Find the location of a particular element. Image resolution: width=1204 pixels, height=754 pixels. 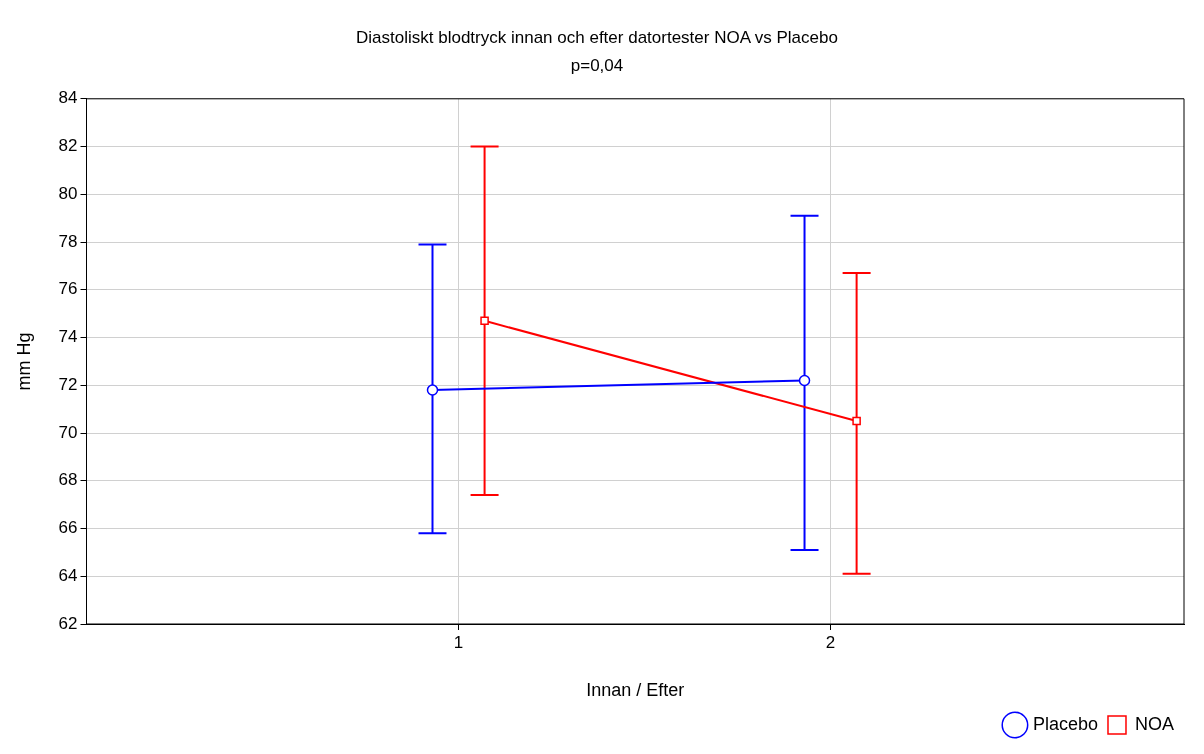

y-tick-label: 64 is located at coordinates (68, 575).